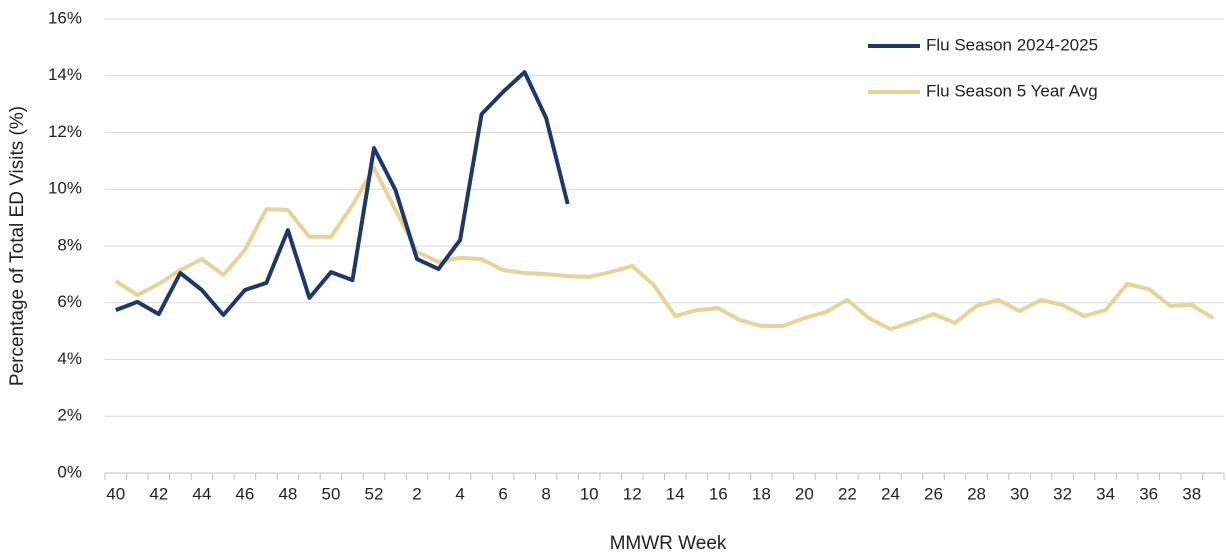  I want to click on x-tick-label: 42, so click(158, 493).